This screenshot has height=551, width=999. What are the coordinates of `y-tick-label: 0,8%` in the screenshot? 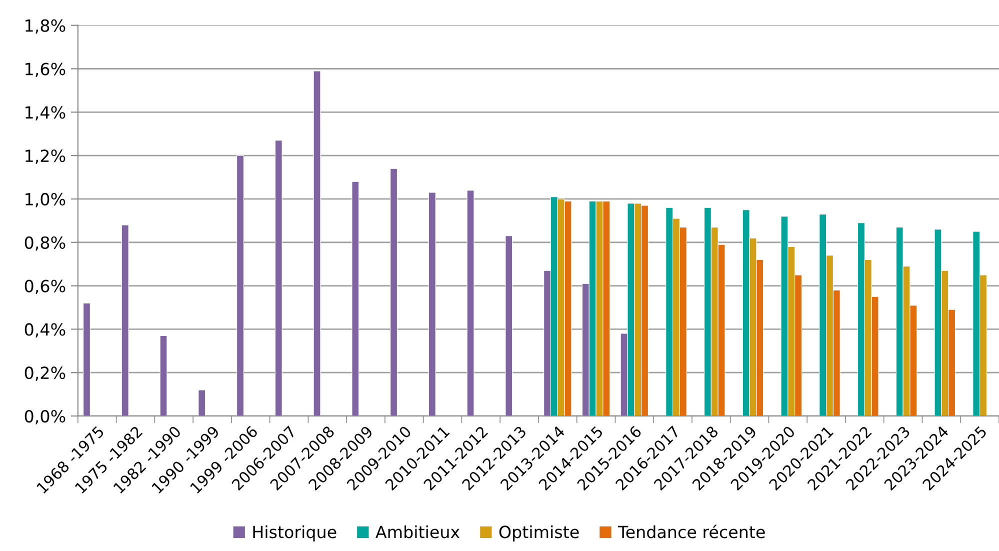 It's located at (45, 243).